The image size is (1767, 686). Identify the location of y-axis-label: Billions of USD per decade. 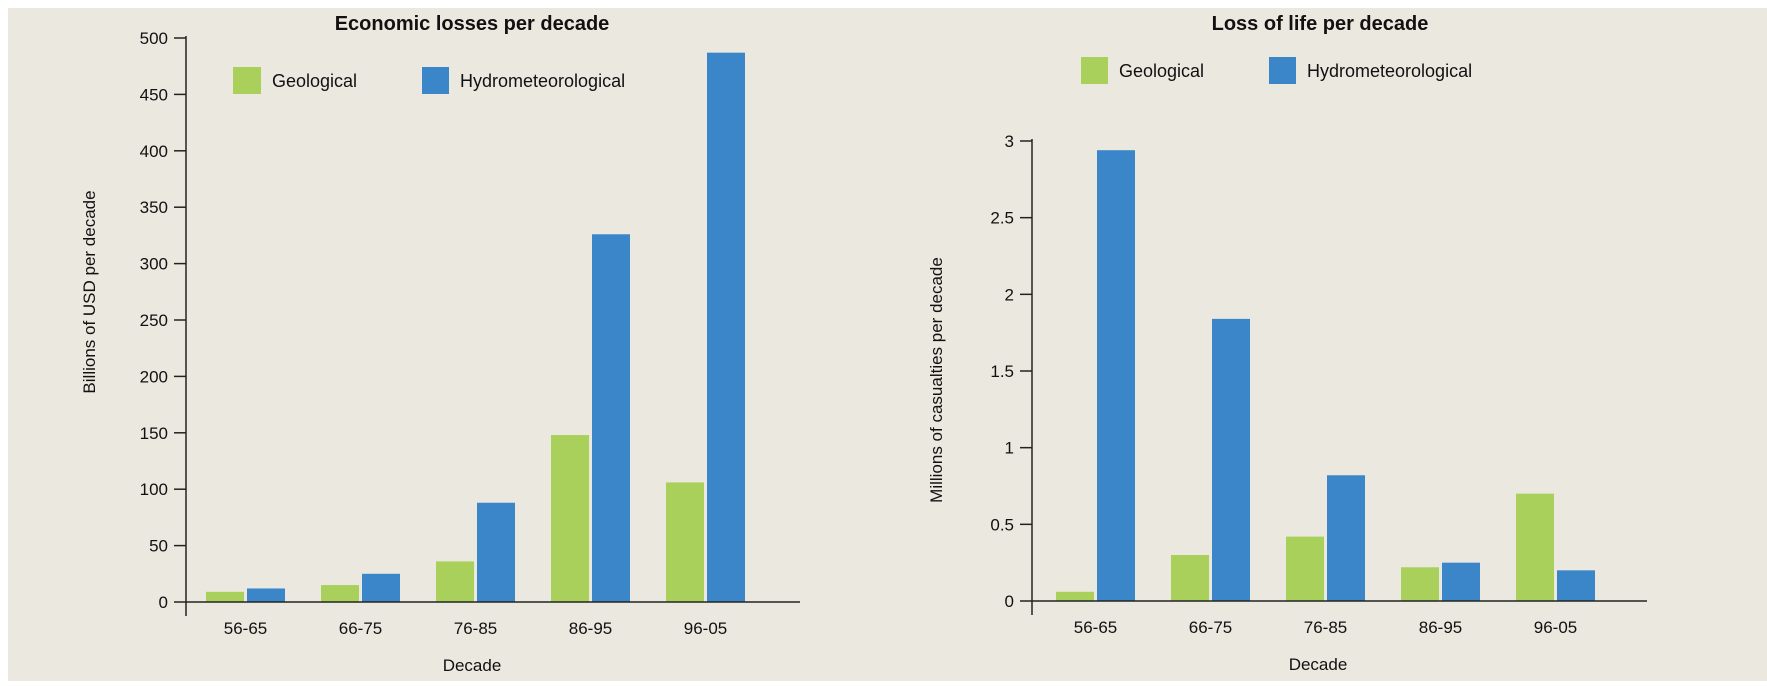
(89, 291).